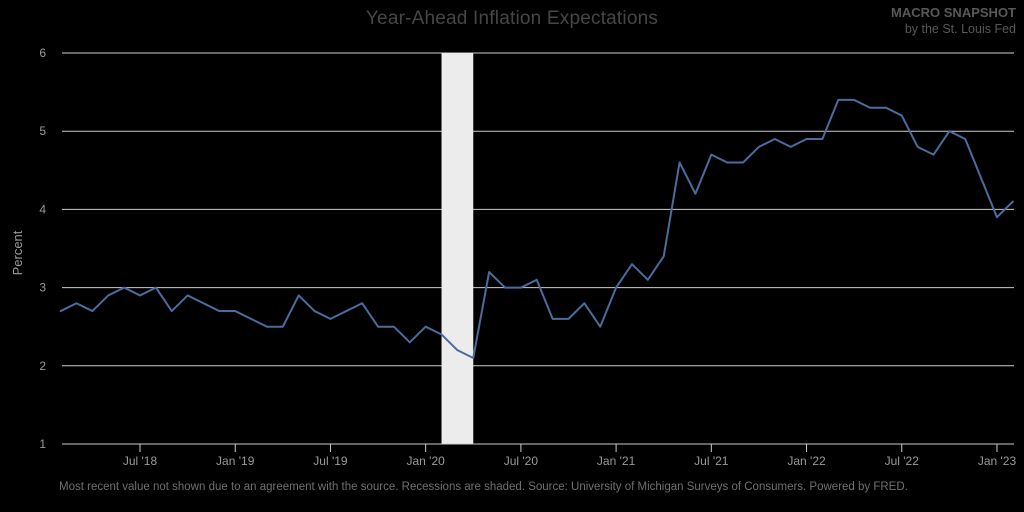 The width and height of the screenshot is (1024, 512). I want to click on brand-block: MACRO SNAPSHOT by the St. Louis Fed, so click(953, 20).